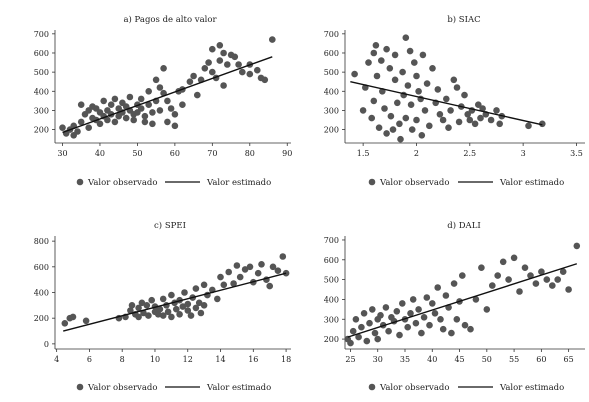 The width and height of the screenshot is (589, 402). I want to click on x-tick-label: 14, so click(220, 359).